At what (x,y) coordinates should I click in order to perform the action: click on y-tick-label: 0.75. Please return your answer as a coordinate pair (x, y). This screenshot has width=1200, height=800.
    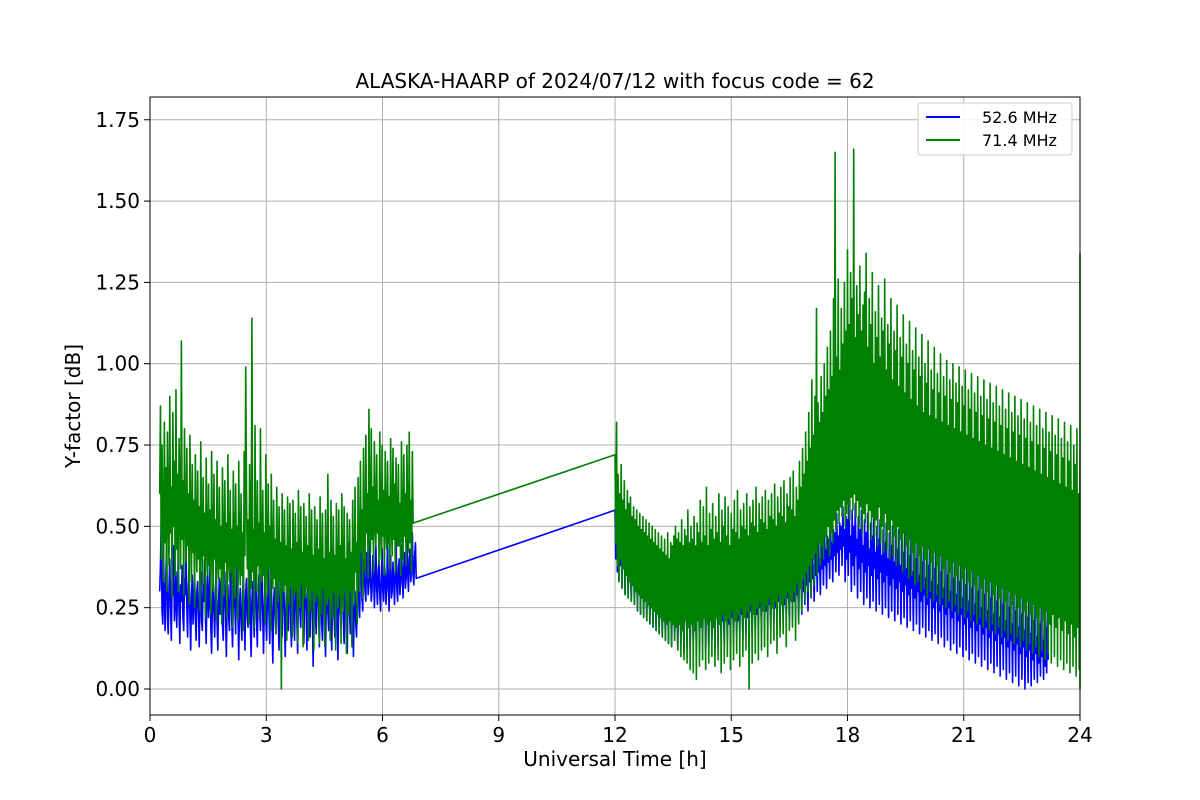
    Looking at the image, I should click on (117, 445).